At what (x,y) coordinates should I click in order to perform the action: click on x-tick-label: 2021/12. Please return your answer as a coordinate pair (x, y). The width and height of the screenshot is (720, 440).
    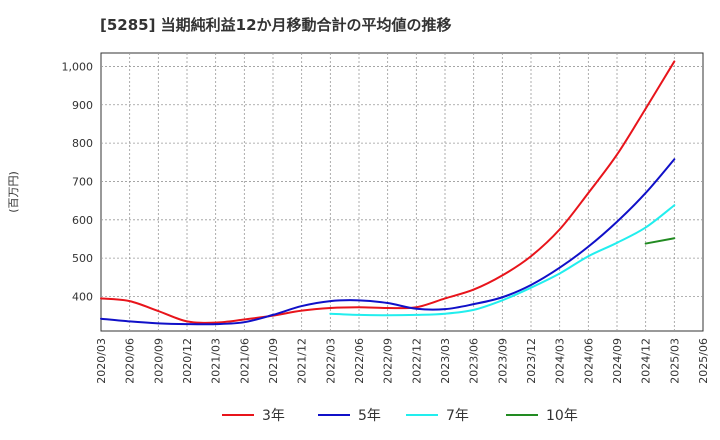
    Looking at the image, I should click on (302, 361).